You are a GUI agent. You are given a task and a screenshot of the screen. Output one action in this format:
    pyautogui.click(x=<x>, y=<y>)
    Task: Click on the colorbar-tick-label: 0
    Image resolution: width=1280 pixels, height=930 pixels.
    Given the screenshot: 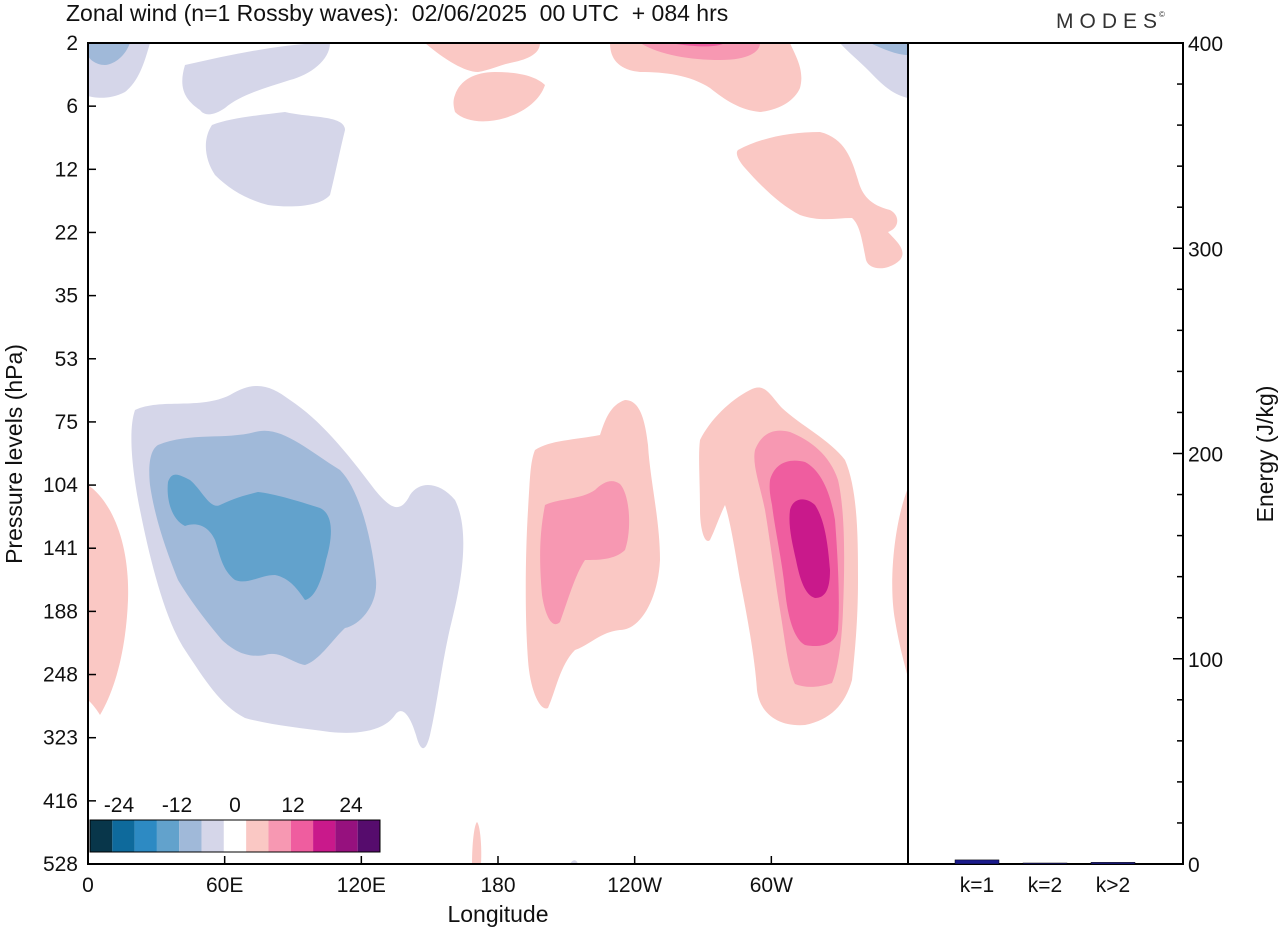 What is the action you would take?
    pyautogui.click(x=235, y=805)
    